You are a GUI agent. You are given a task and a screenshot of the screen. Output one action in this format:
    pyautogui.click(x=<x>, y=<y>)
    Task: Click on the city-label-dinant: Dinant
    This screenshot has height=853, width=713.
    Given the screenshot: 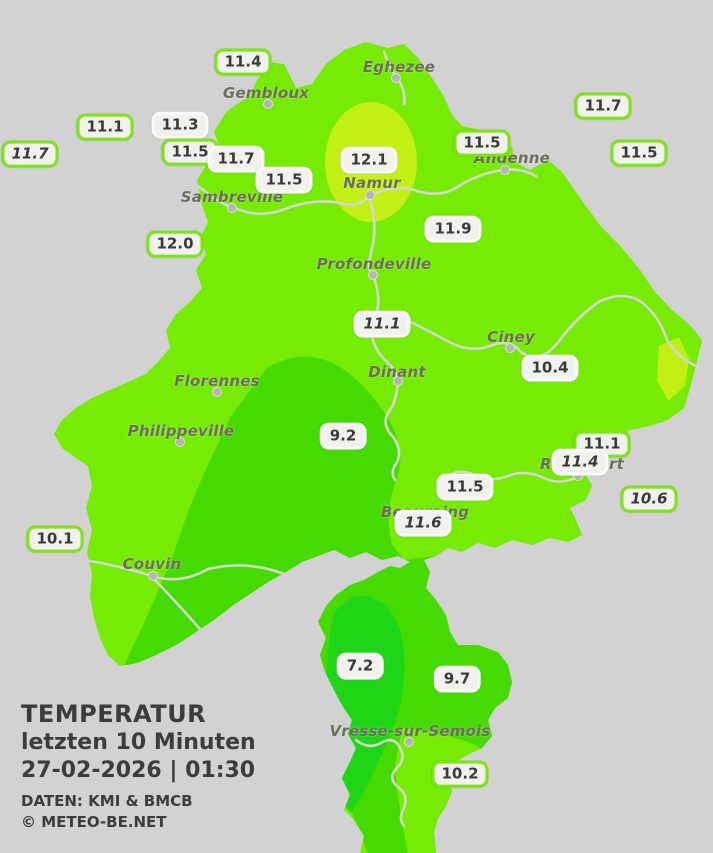 What is the action you would take?
    pyautogui.click(x=397, y=372)
    